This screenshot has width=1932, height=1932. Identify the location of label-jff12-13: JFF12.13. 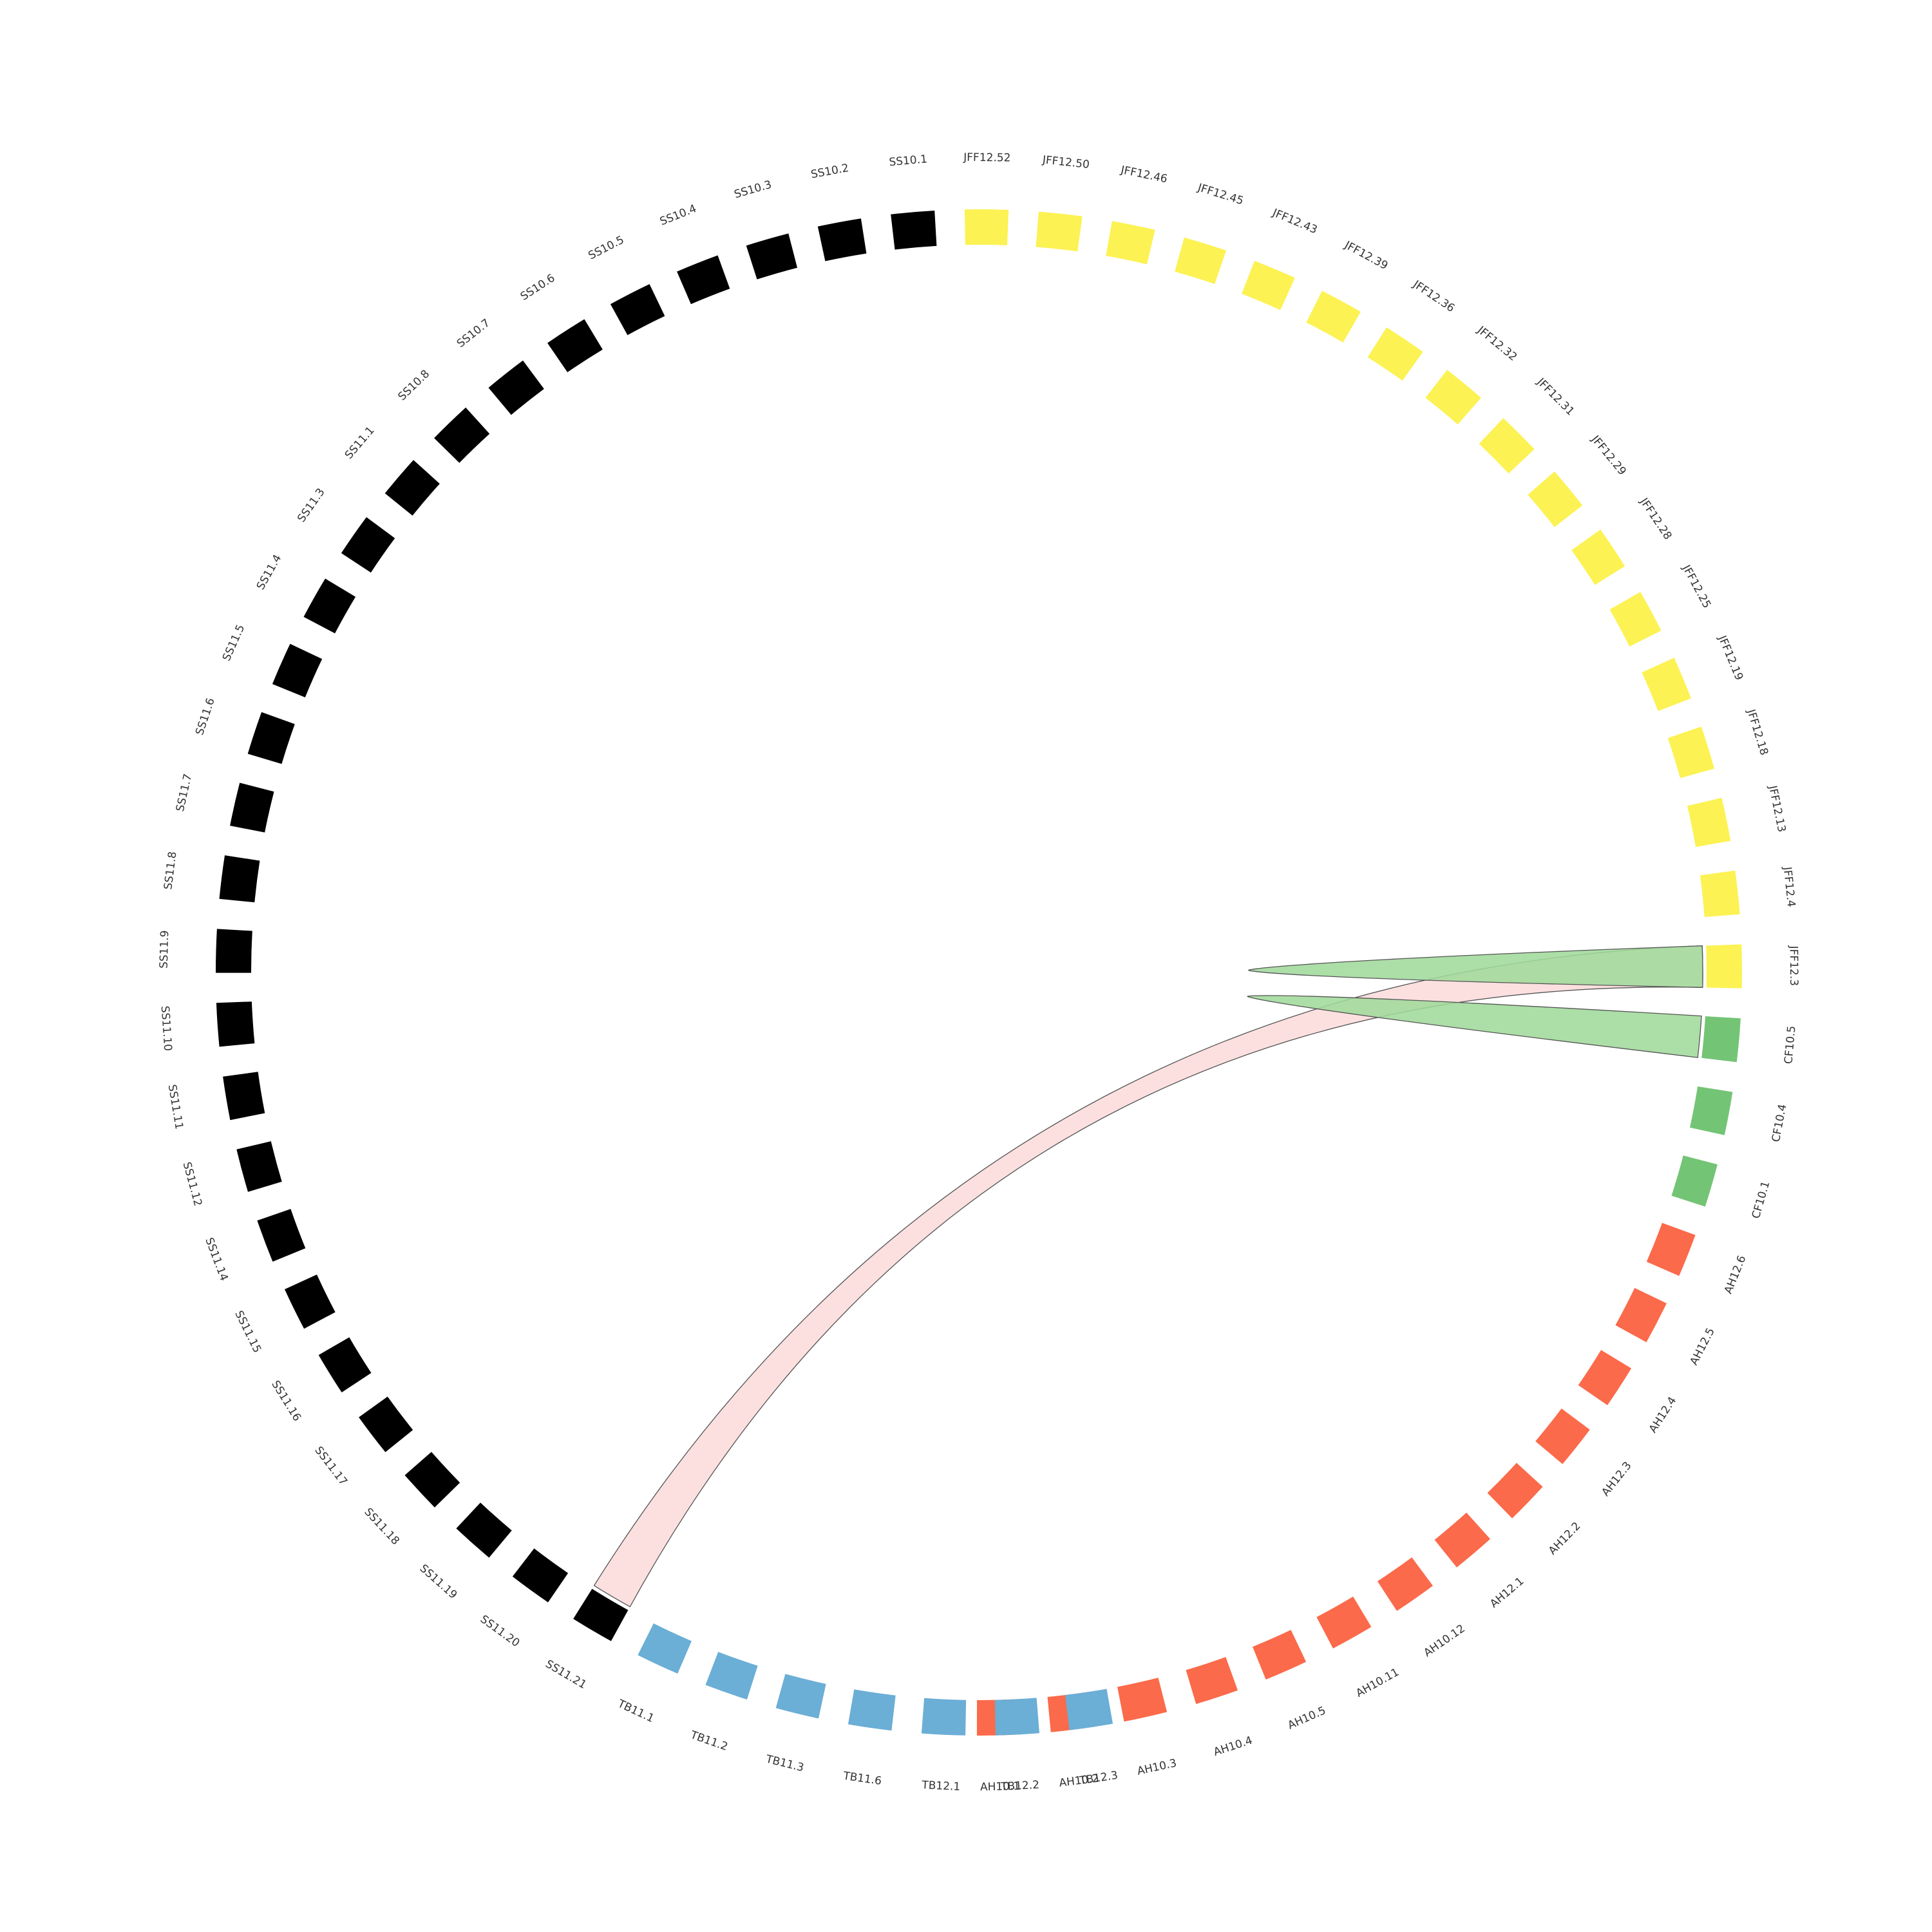
(1777, 809).